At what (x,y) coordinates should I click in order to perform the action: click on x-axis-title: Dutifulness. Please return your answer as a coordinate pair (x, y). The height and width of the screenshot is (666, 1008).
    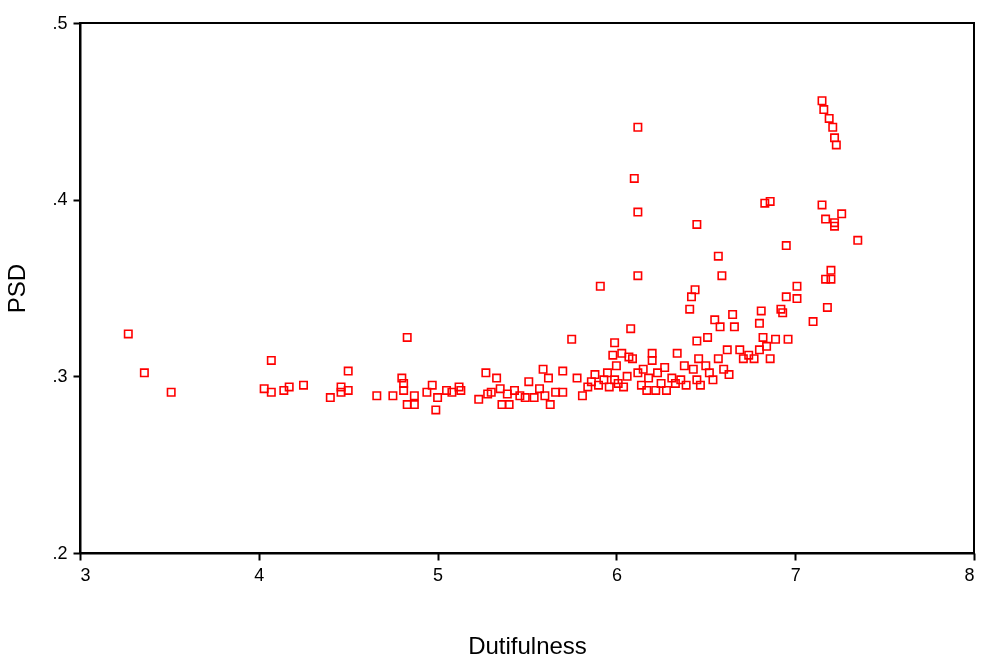
    Looking at the image, I should click on (527, 645).